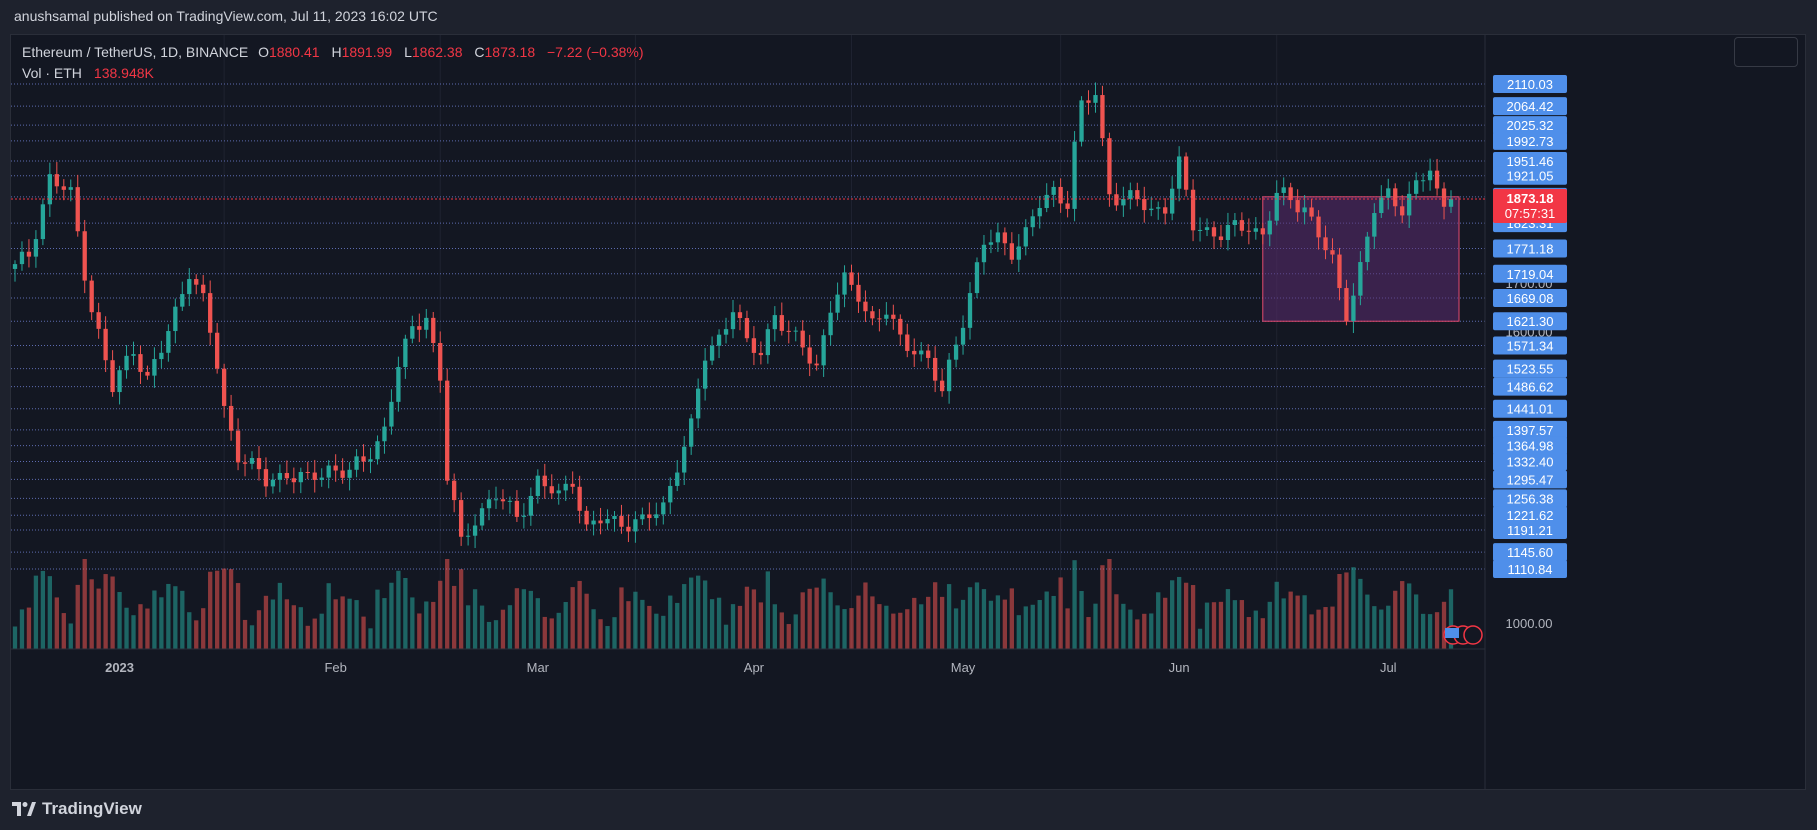 The width and height of the screenshot is (1817, 830). What do you see at coordinates (479, 52) in the screenshot?
I see `legend-close-key: C` at bounding box center [479, 52].